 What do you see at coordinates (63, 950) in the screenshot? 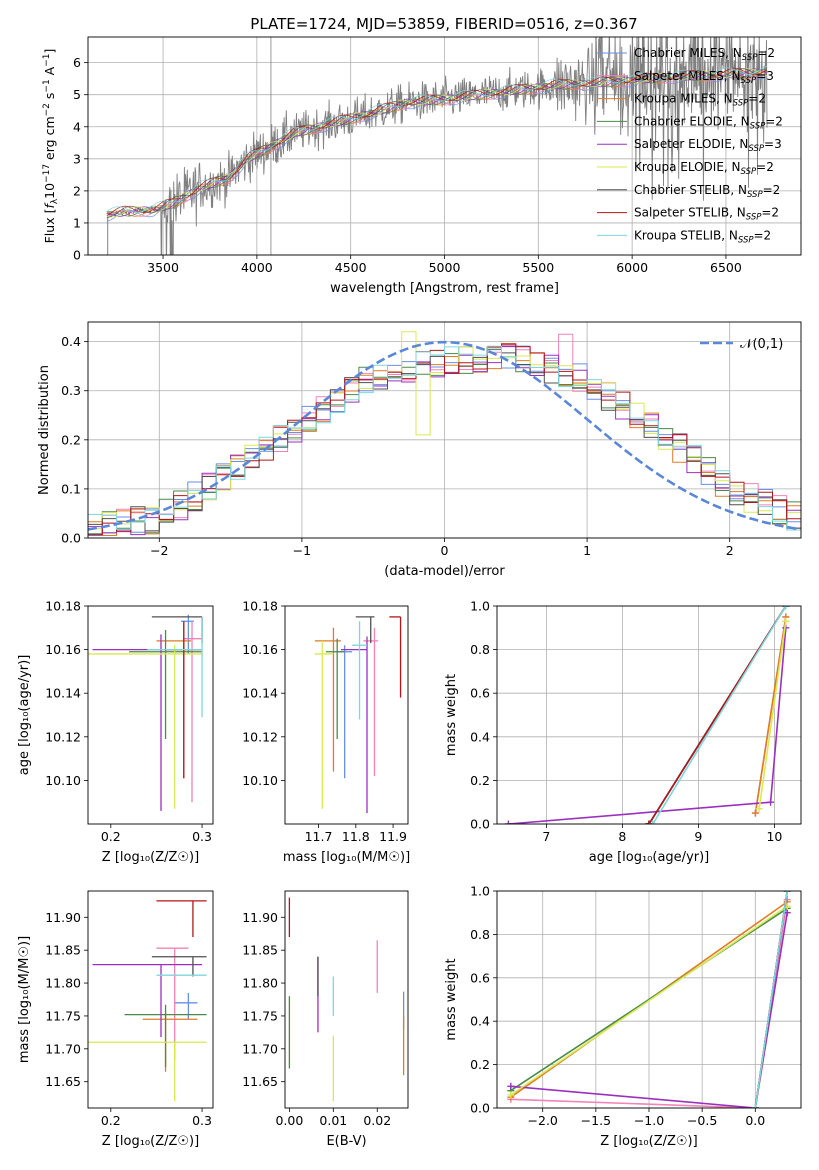
I see `mass_vs_Z-ytick-label: 11.85` at bounding box center [63, 950].